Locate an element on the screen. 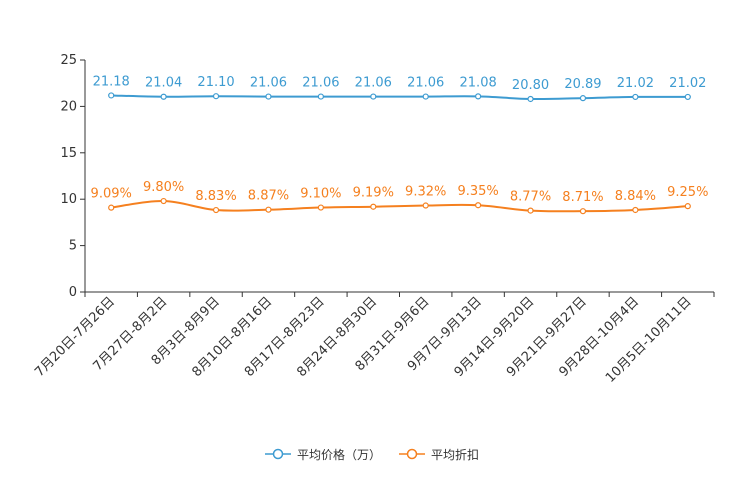 The width and height of the screenshot is (744, 496). data-label: 8.77% is located at coordinates (530, 197).